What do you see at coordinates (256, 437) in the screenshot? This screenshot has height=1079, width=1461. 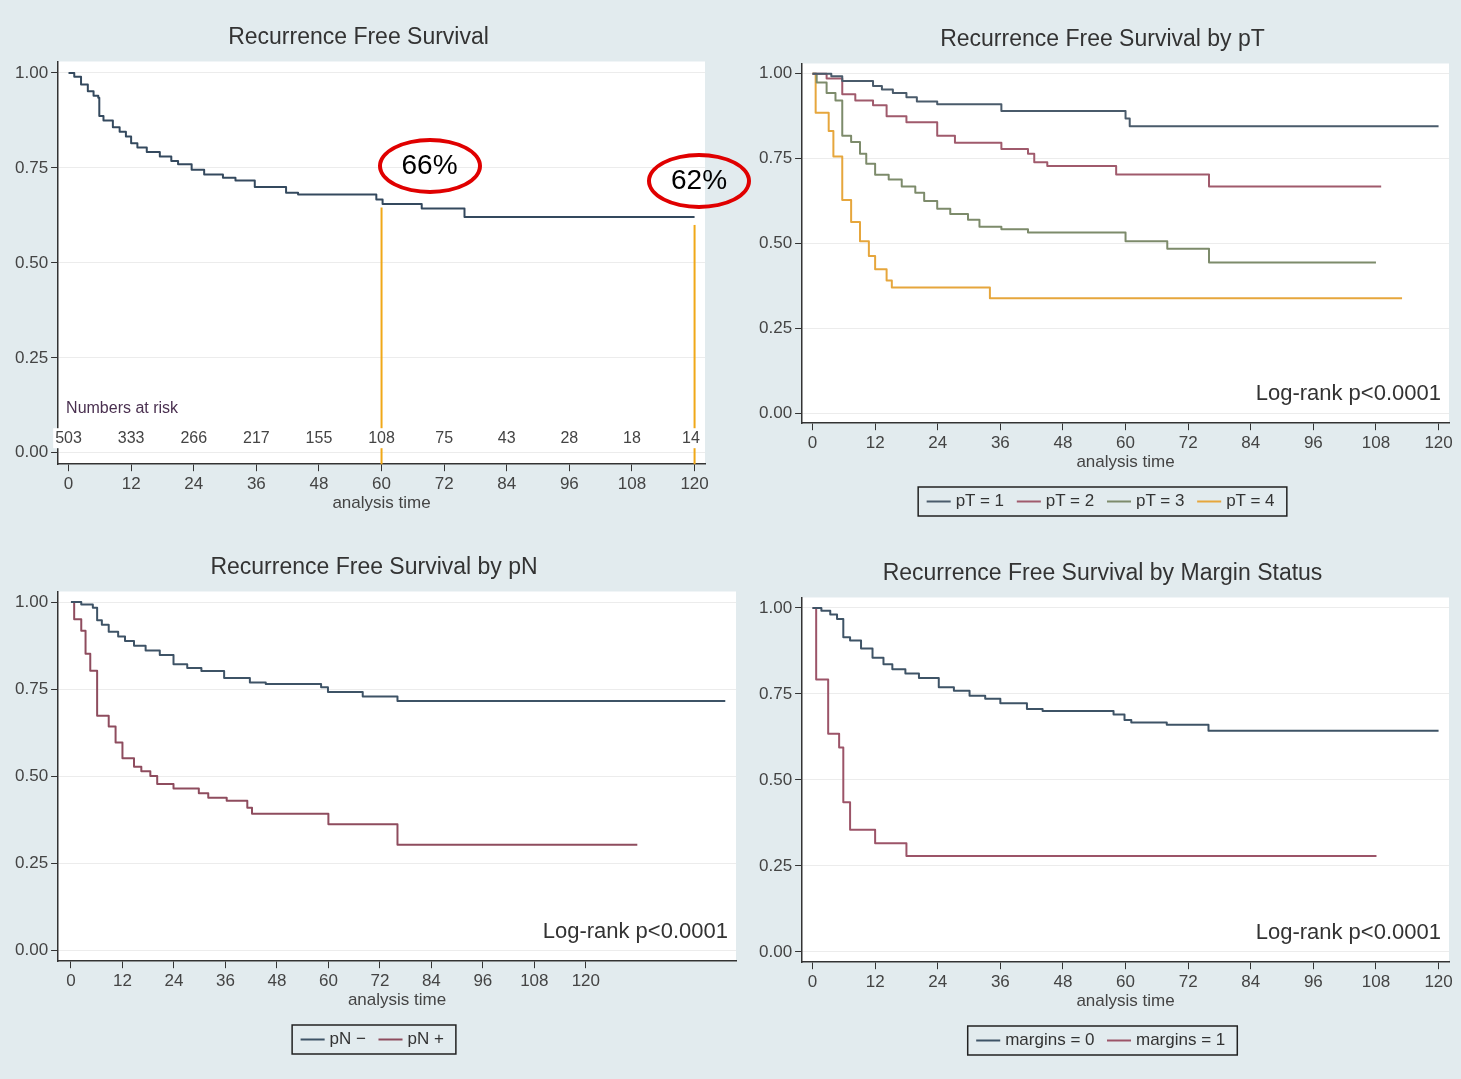 I see `annotation: 217` at bounding box center [256, 437].